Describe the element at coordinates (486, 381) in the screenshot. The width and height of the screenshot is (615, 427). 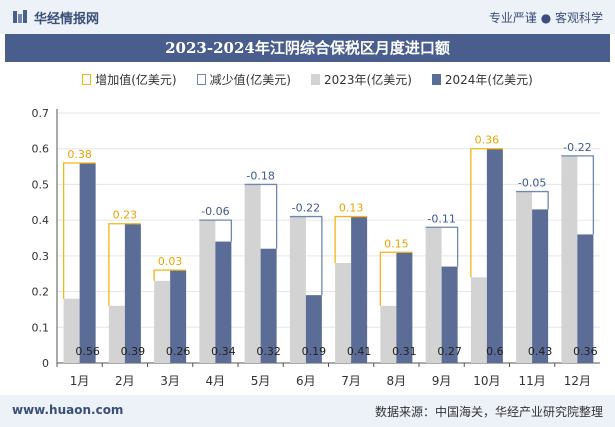
I see `x-tick-label: 10月` at that location.